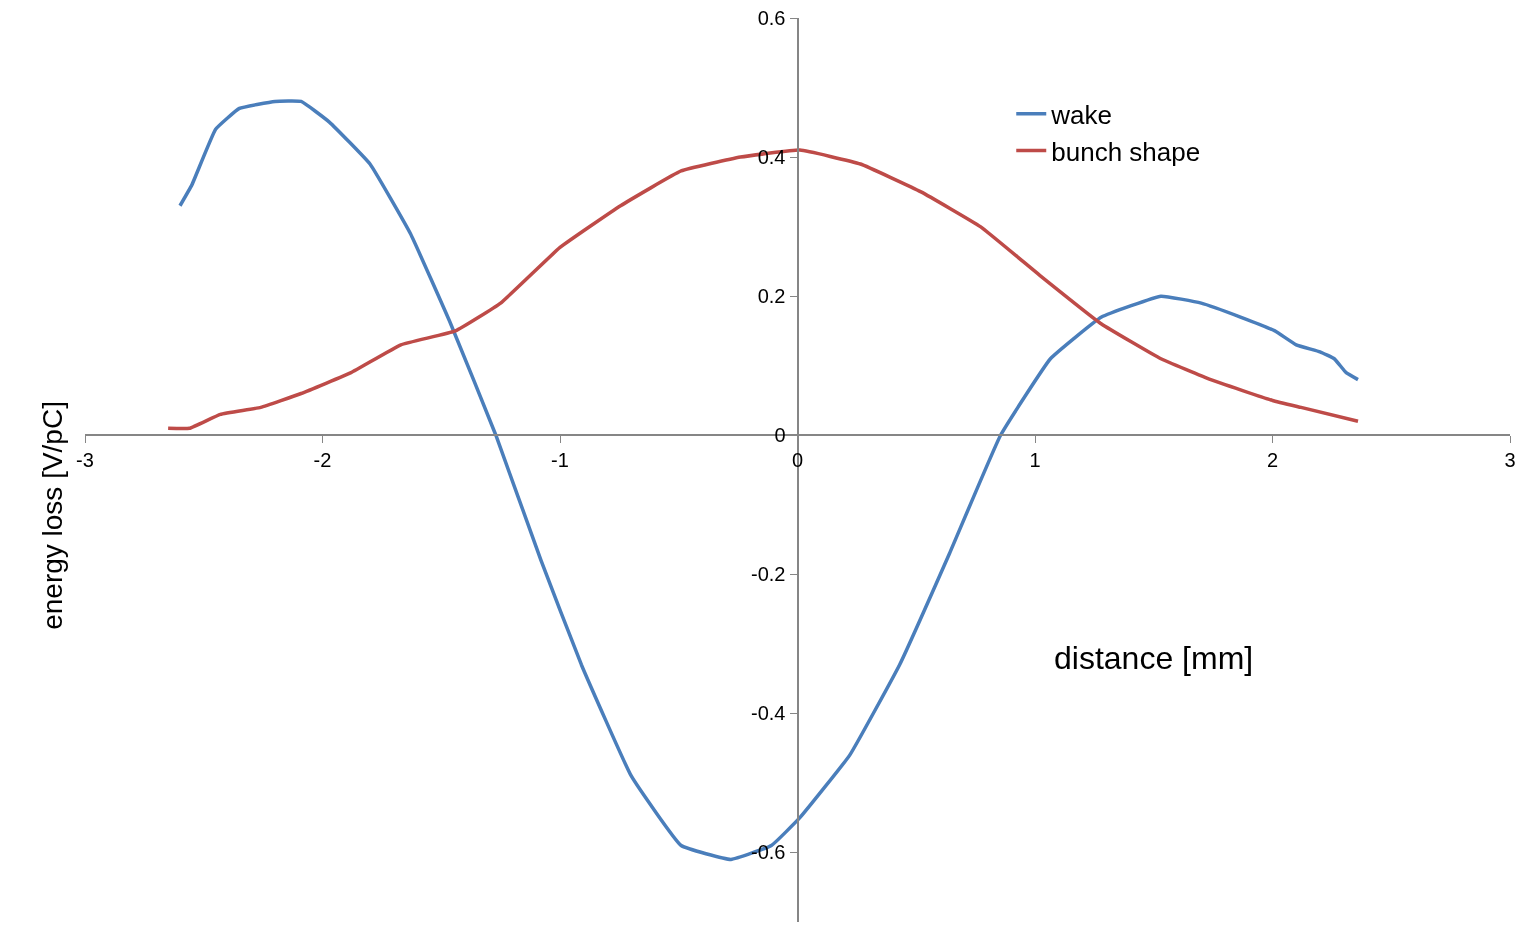  Describe the element at coordinates (1272, 460) in the screenshot. I see `x-tick-label: 2` at that location.